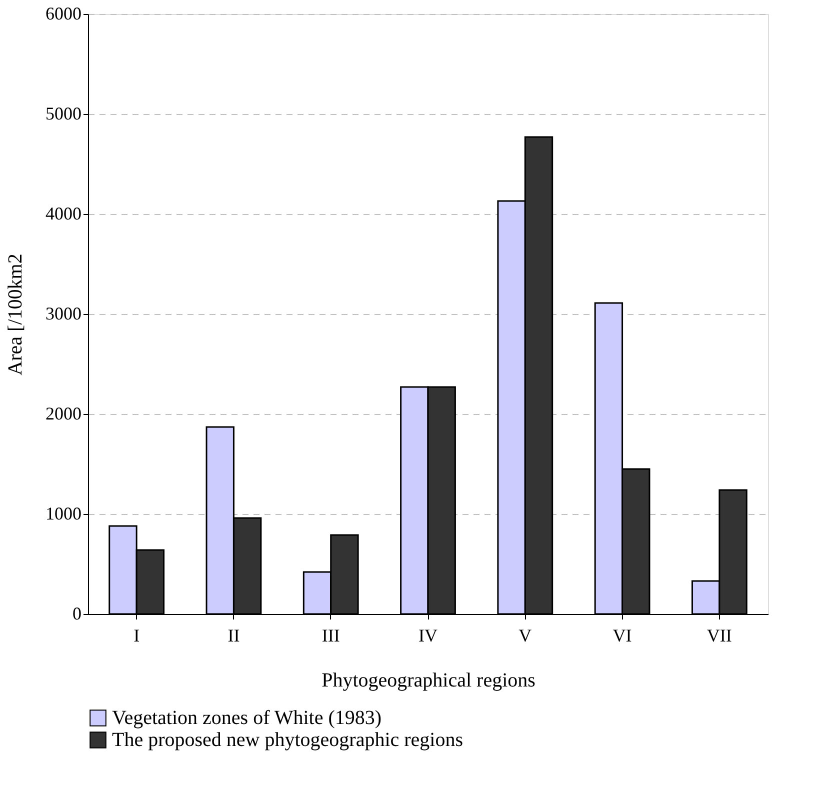  Describe the element at coordinates (429, 681) in the screenshot. I see `x-axis-title: Phytogeographical regions` at that location.